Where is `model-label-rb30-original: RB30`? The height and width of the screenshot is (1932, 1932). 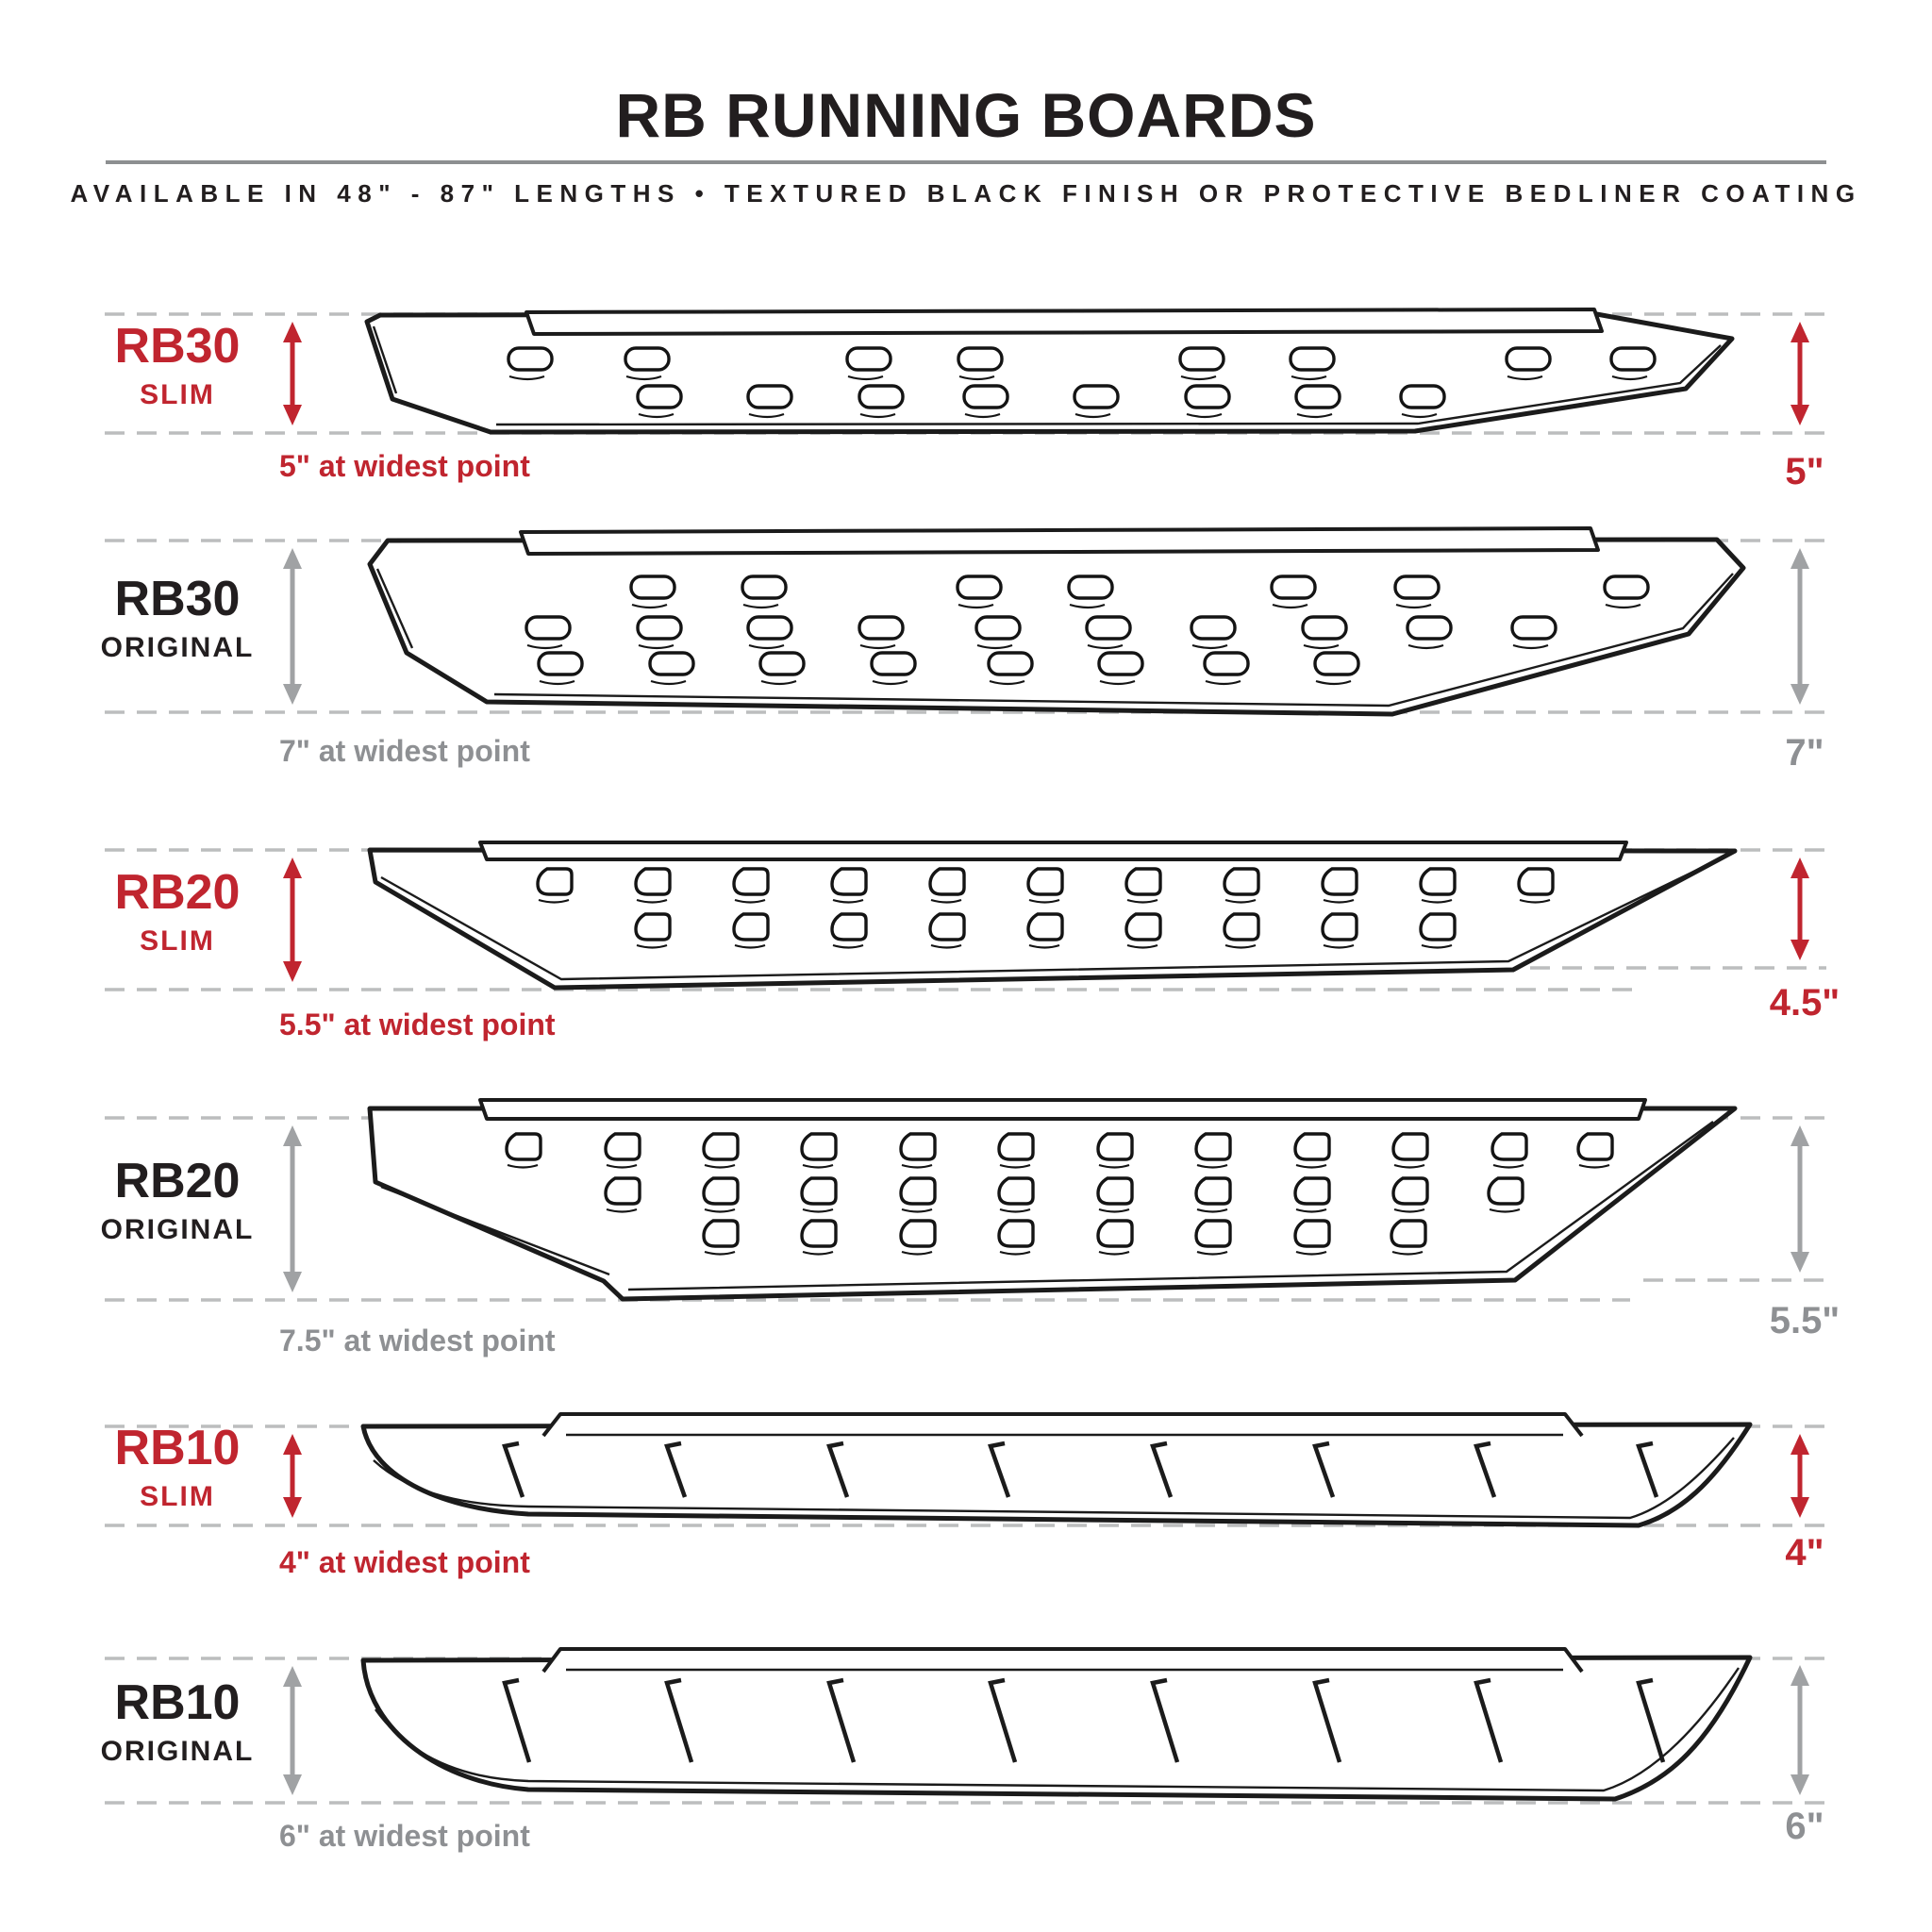
model-label-rb30-original: RB30 is located at coordinates (178, 599).